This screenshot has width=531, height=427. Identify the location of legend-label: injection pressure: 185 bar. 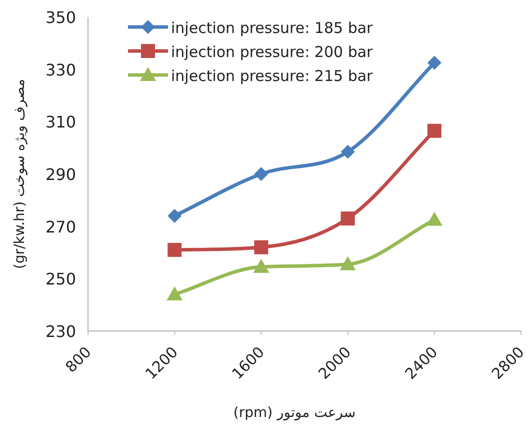
(272, 28).